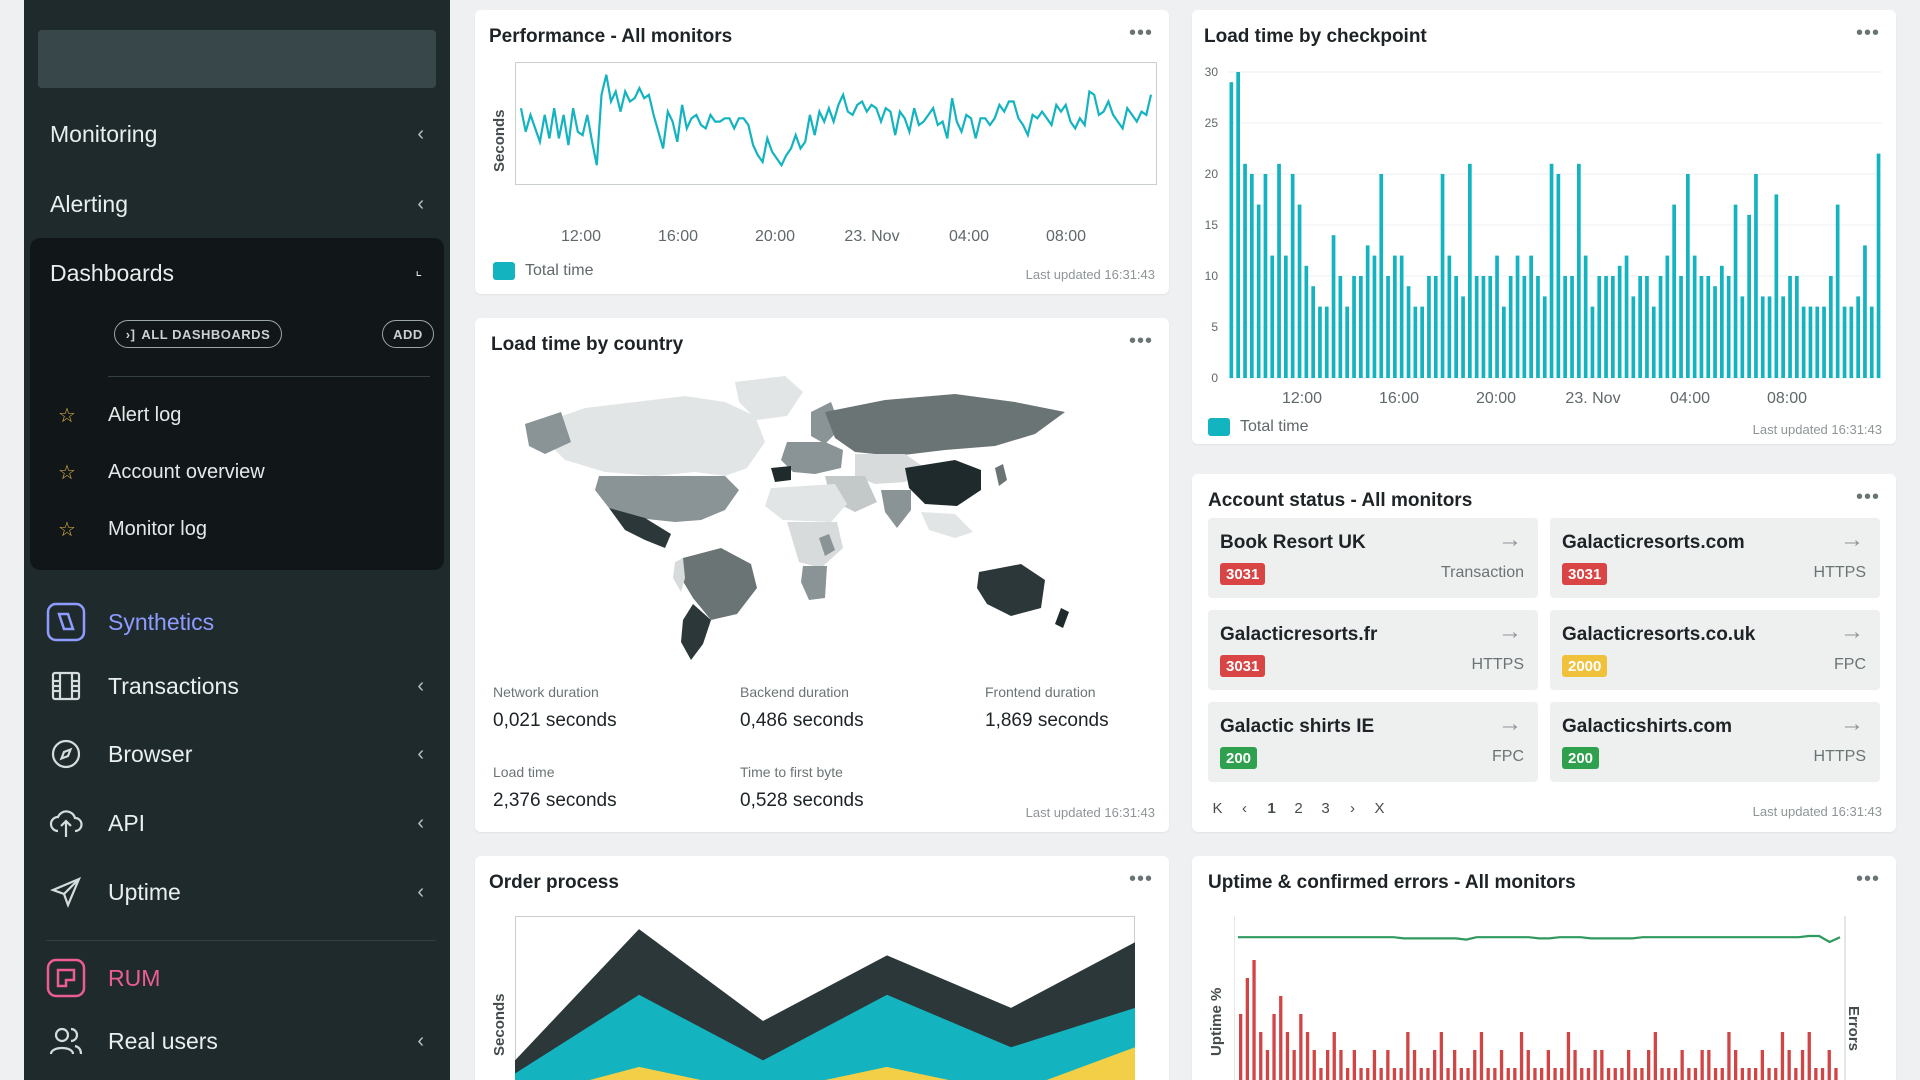  Describe the element at coordinates (1239, 758) in the screenshot. I see `status-badge: 200` at that location.